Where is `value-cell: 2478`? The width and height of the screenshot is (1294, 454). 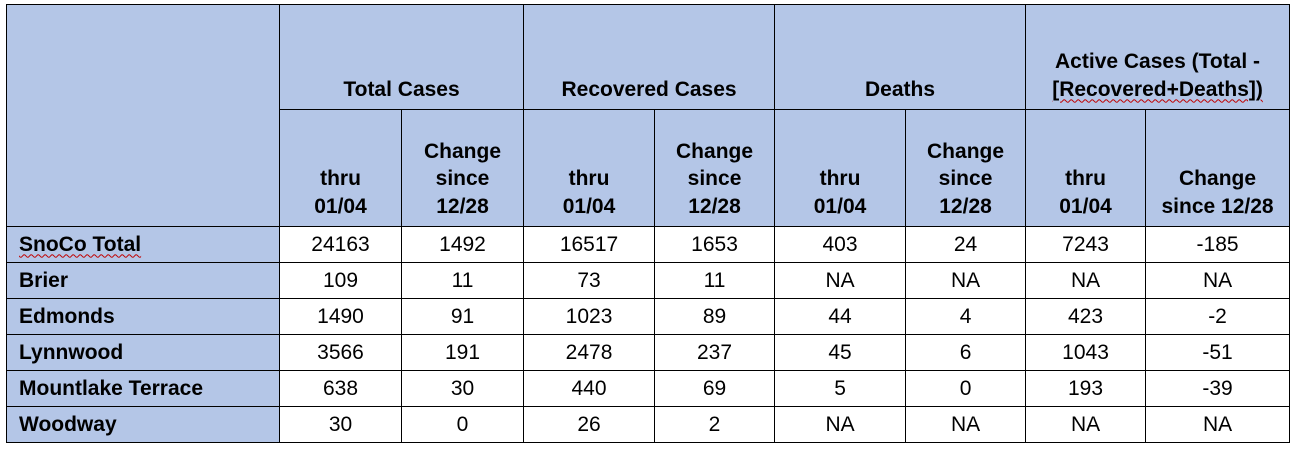
value-cell: 2478 is located at coordinates (589, 352).